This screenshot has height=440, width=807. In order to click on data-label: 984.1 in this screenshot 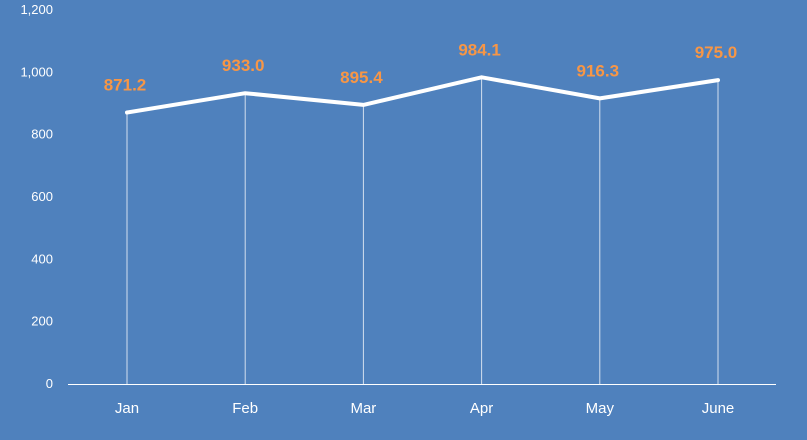, I will do `click(479, 49)`.